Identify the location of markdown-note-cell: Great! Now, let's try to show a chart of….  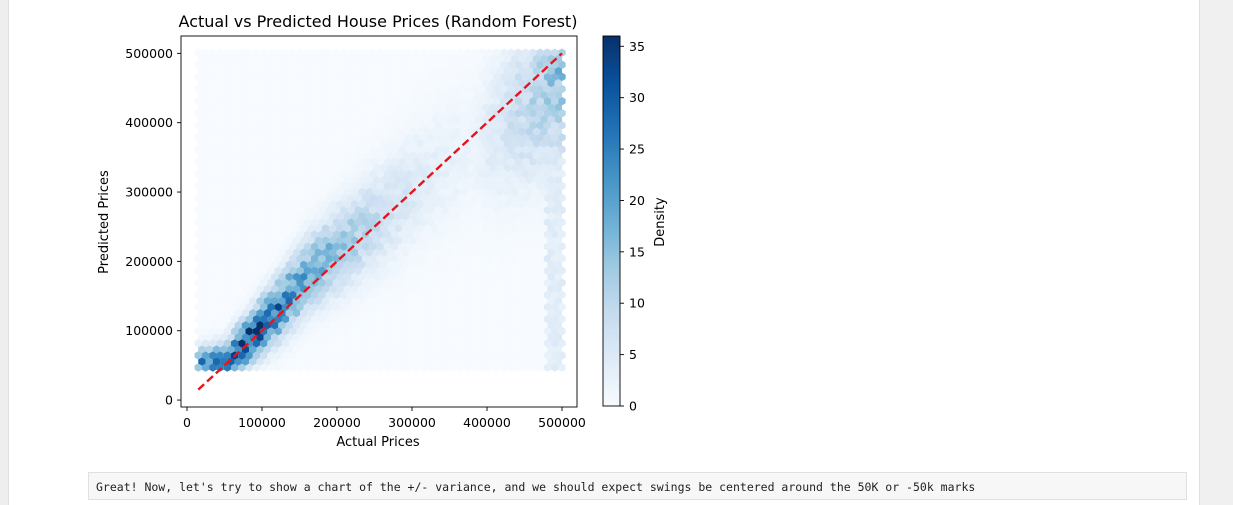
(637, 486).